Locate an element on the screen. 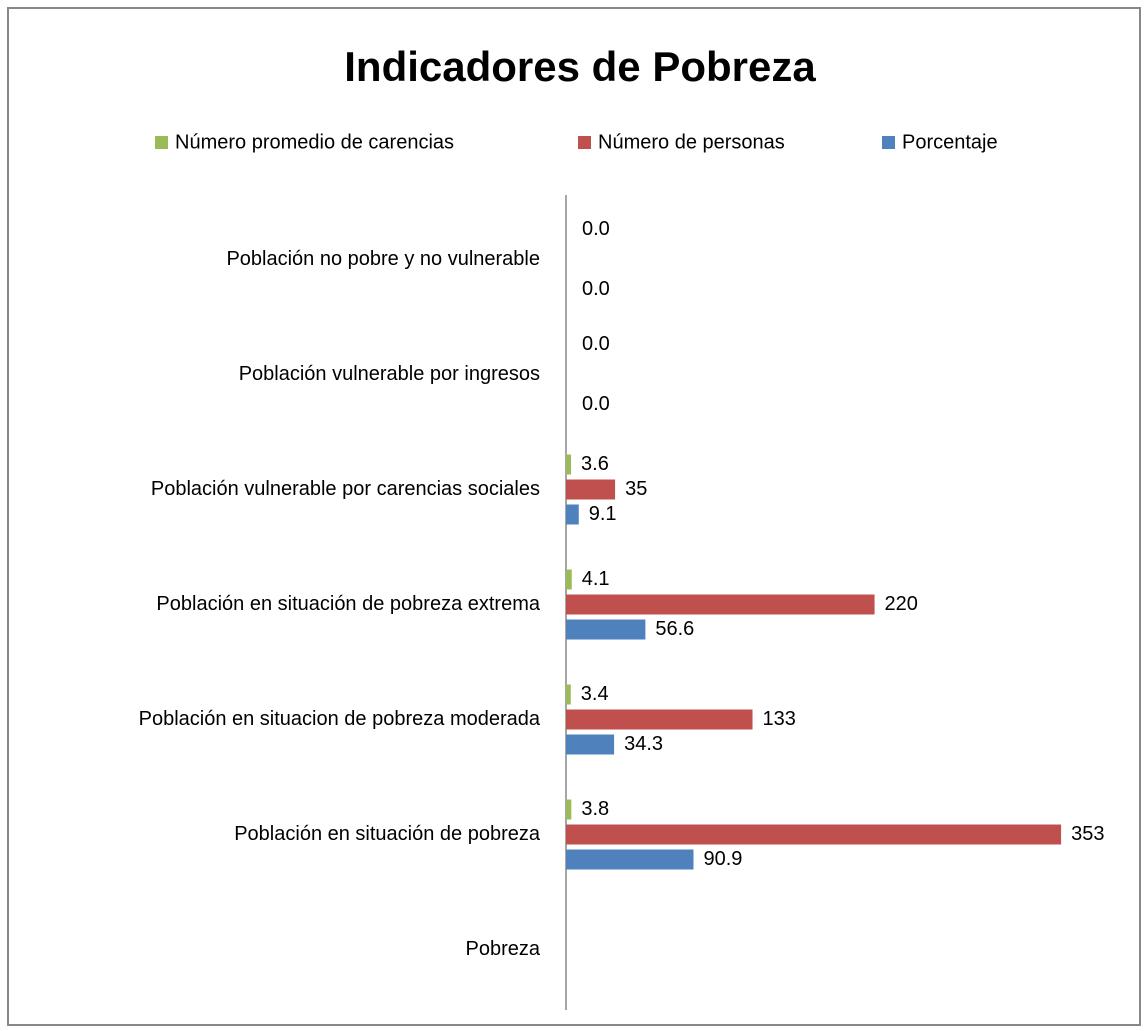 The width and height of the screenshot is (1145, 1031). legend-label: Porcentaje is located at coordinates (950, 142).